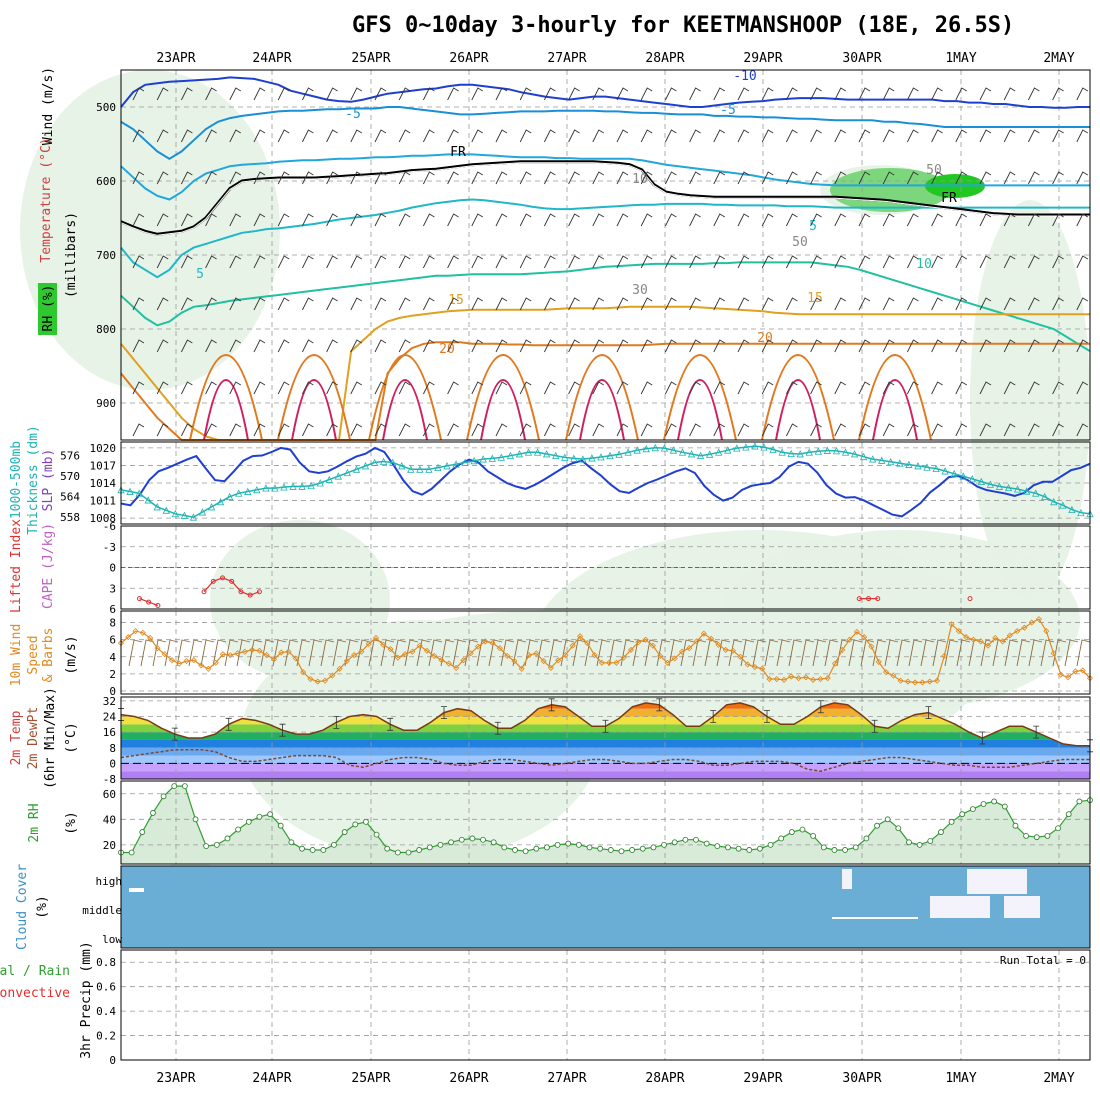  I want to click on cloud-block, so click(960, 907).